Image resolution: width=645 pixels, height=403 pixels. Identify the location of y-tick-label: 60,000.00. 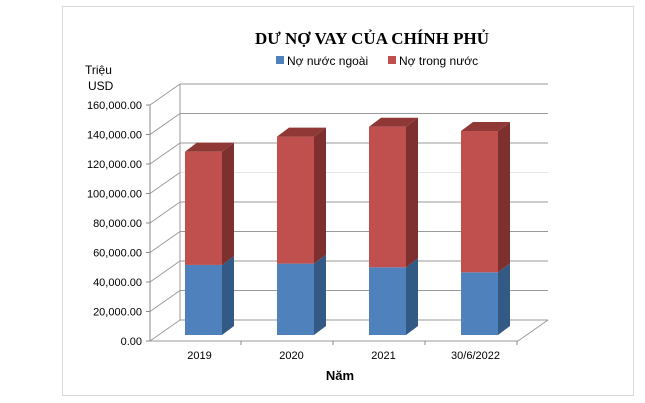
(117, 254).